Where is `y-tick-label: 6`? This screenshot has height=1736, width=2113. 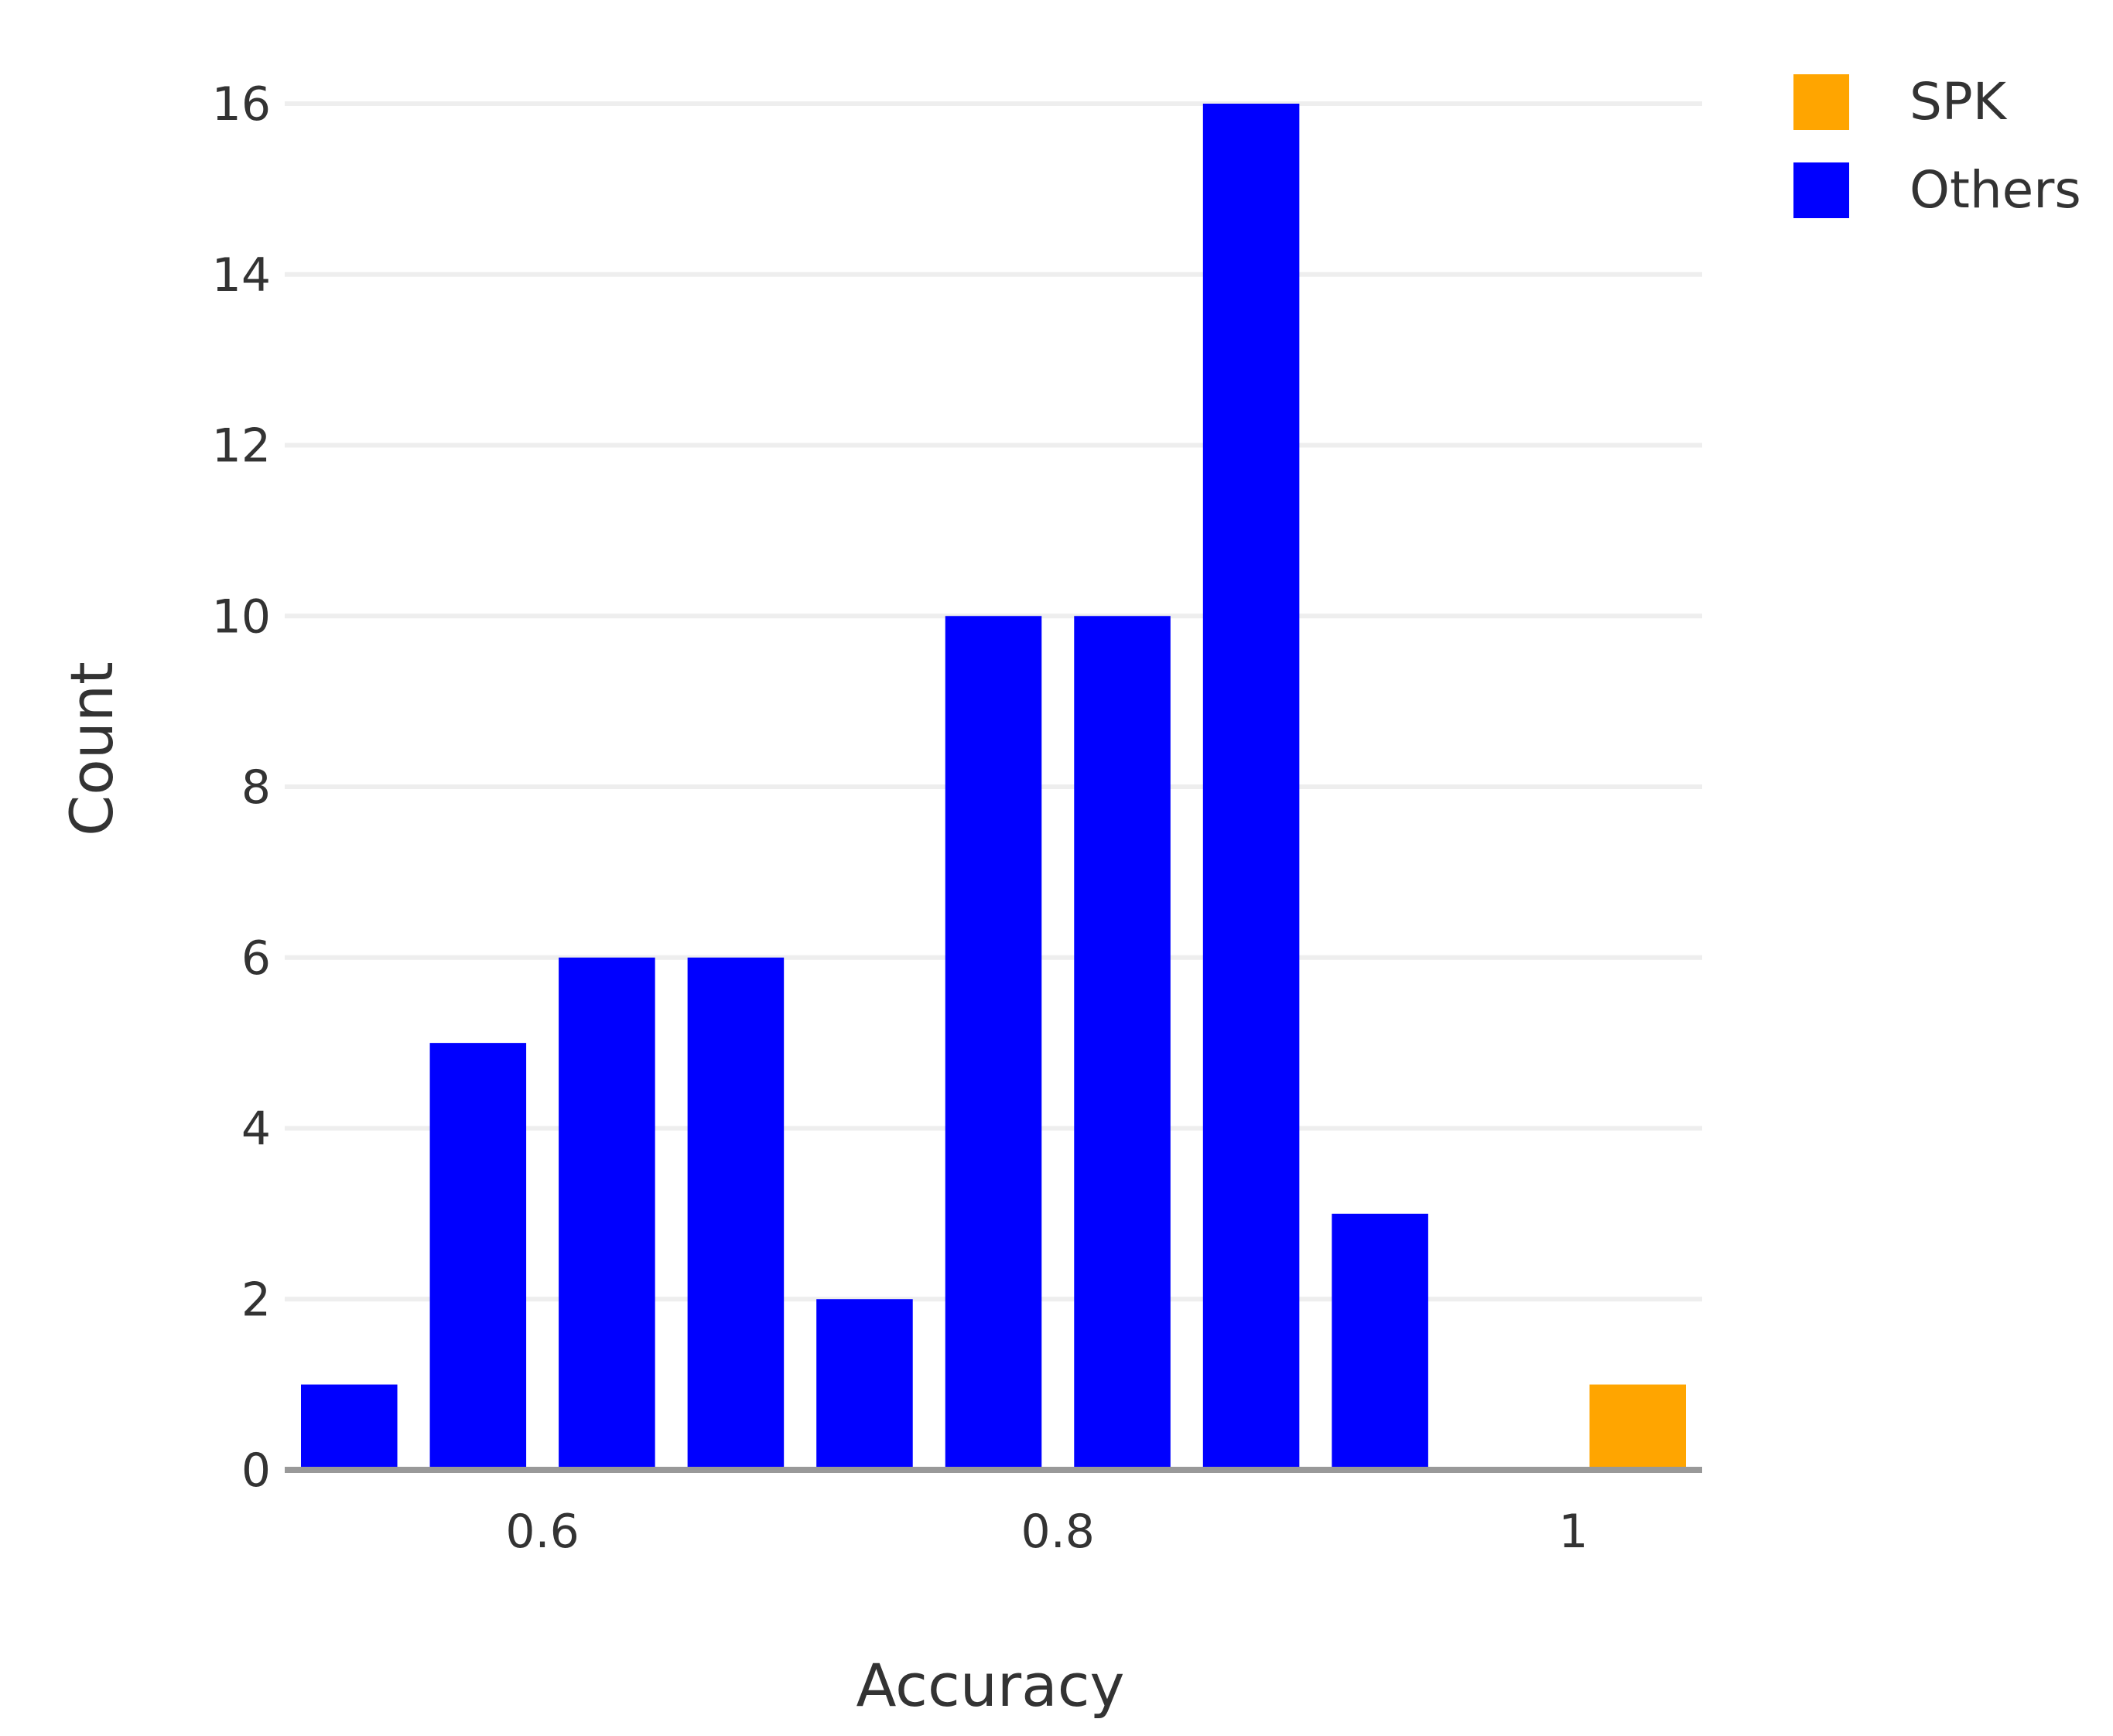
y-tick-label: 6 is located at coordinates (256, 958).